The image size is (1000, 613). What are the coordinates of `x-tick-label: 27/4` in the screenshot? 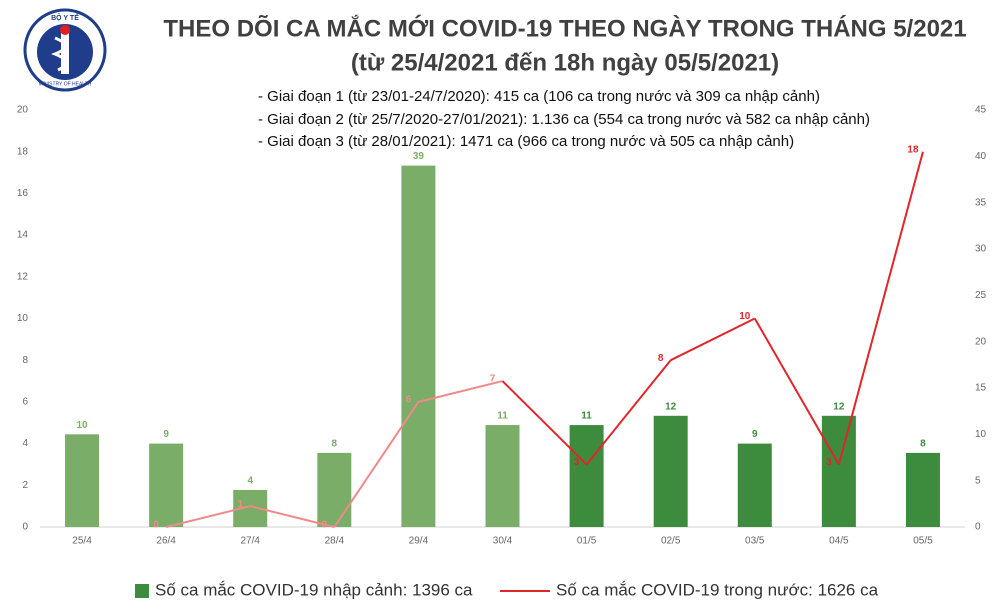 It's located at (250, 541).